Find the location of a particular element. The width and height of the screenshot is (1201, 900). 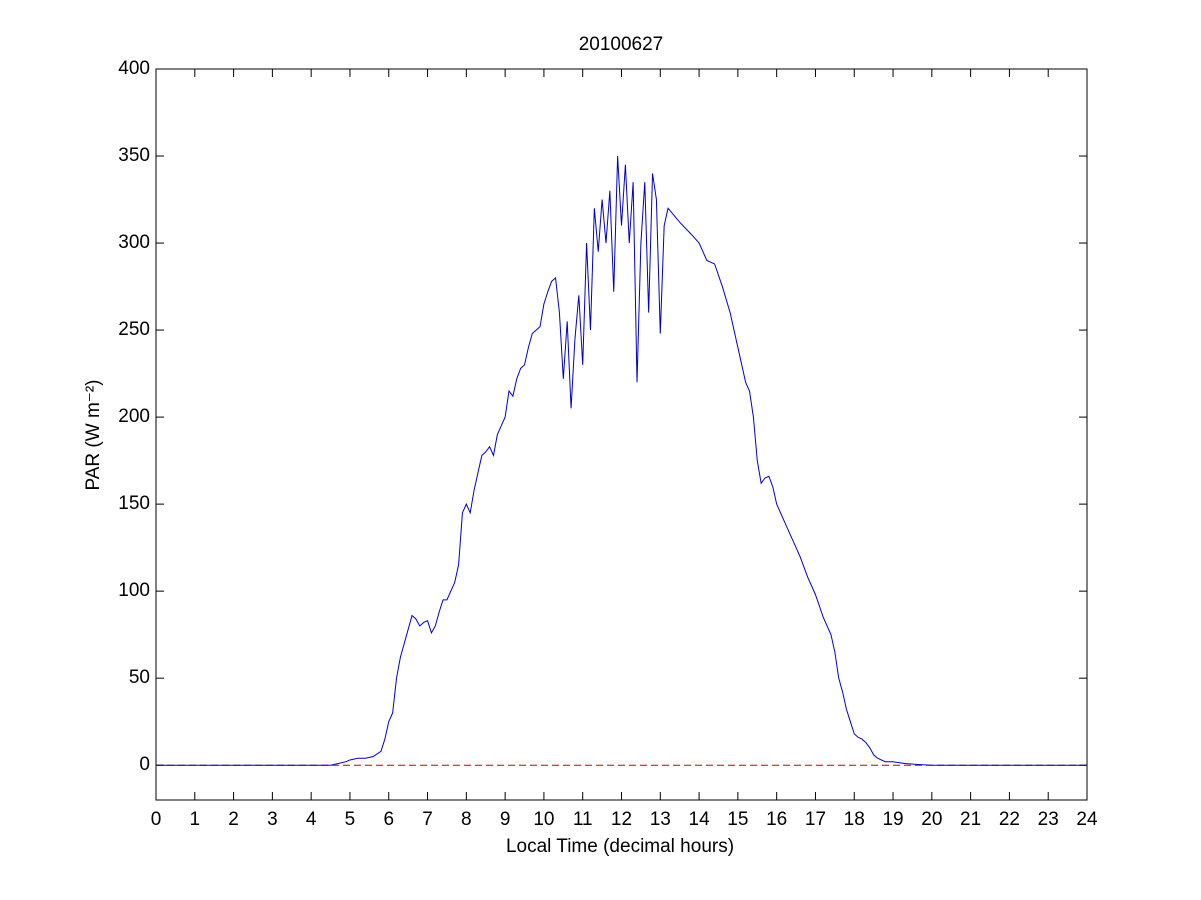

y-tick-label: 250 is located at coordinates (134, 329).